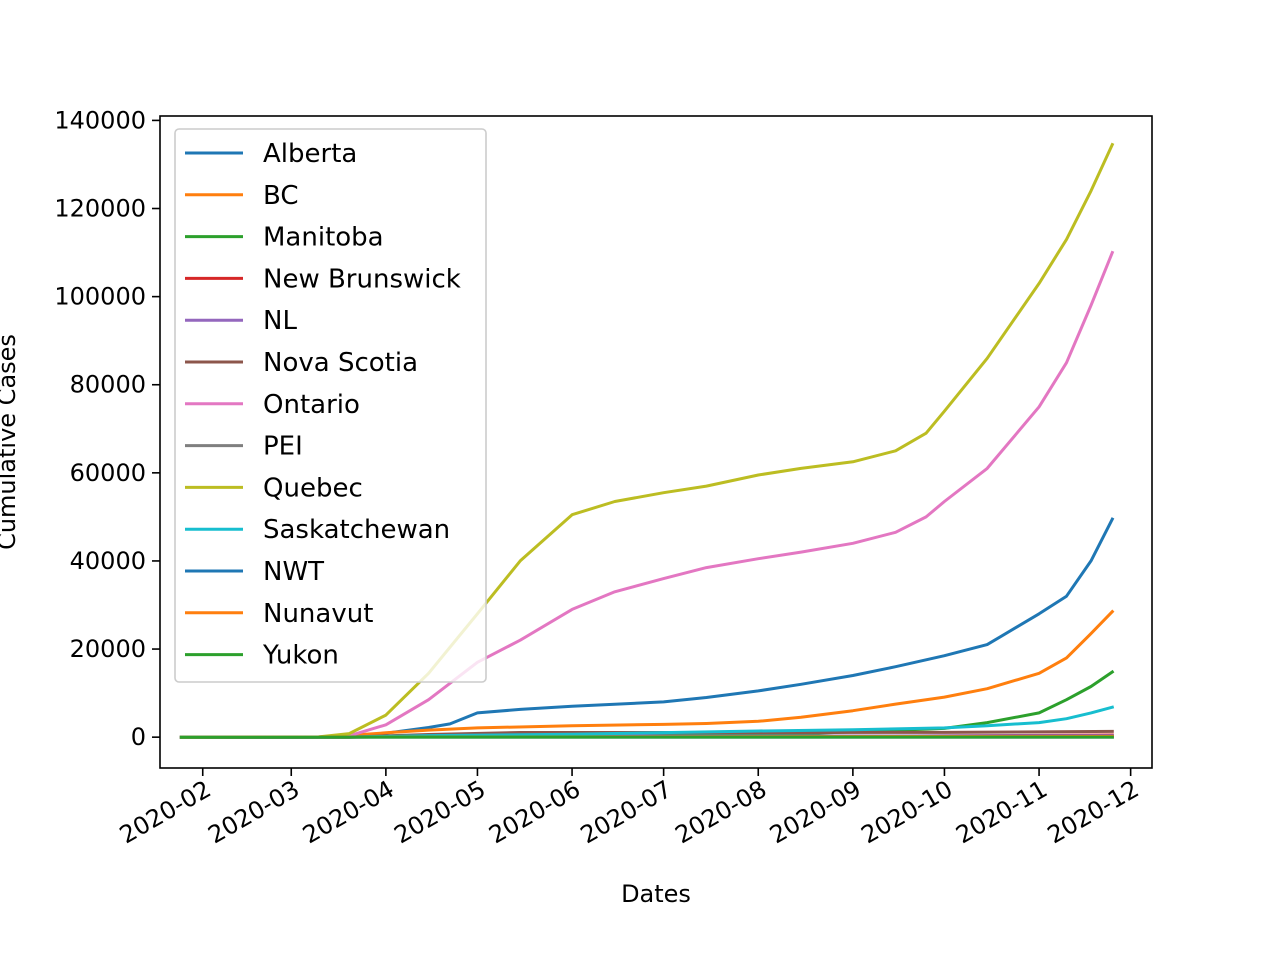 This screenshot has height=960, width=1280. What do you see at coordinates (356, 530) in the screenshot?
I see `legend-label-saskatchewan: Saskatchewan` at bounding box center [356, 530].